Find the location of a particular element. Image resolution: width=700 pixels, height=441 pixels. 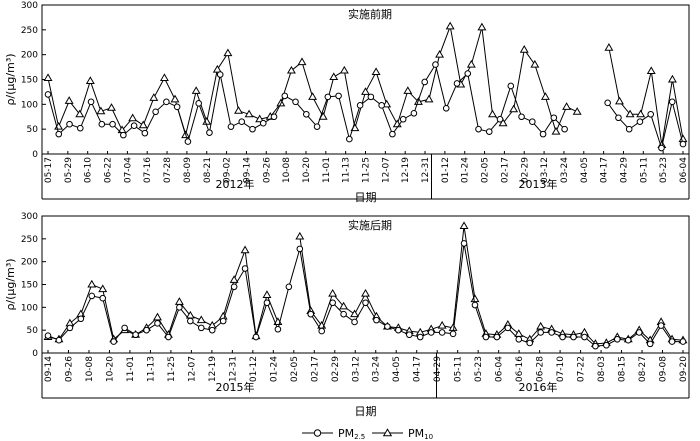

x-tick-label: 05-11 is located at coordinates (459, 369).